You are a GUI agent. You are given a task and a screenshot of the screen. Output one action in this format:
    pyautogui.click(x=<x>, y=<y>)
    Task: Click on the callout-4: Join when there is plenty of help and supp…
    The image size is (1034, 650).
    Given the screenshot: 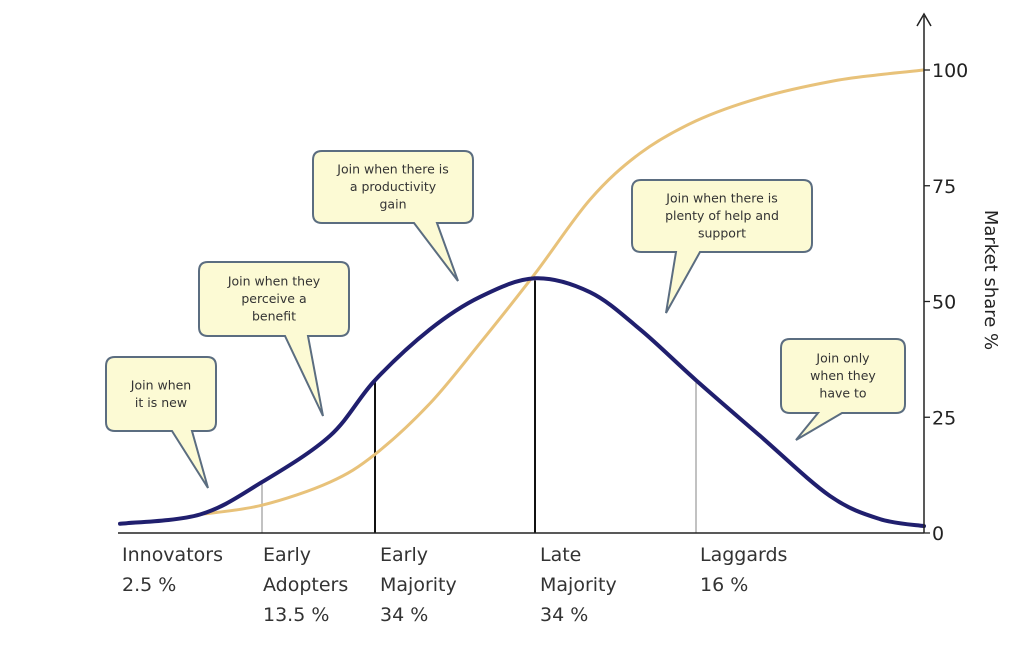 What is the action you would take?
    pyautogui.click(x=722, y=246)
    